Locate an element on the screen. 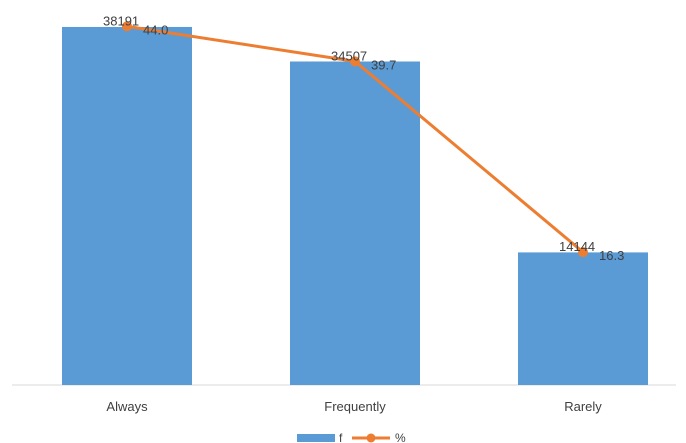 This screenshot has height=443, width=686. x-tick-label-always: Always is located at coordinates (127, 406).